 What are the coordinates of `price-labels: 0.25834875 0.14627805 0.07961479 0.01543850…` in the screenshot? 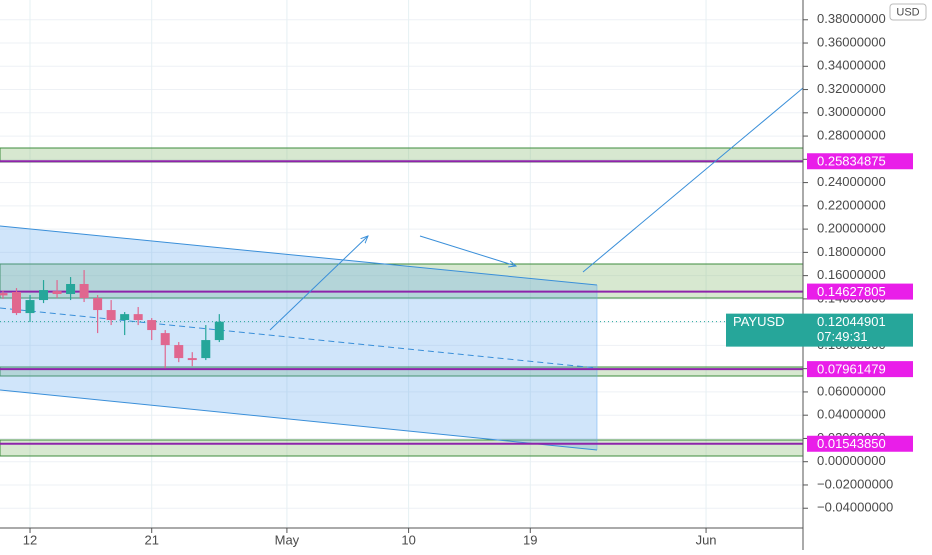 It's located at (819, 302).